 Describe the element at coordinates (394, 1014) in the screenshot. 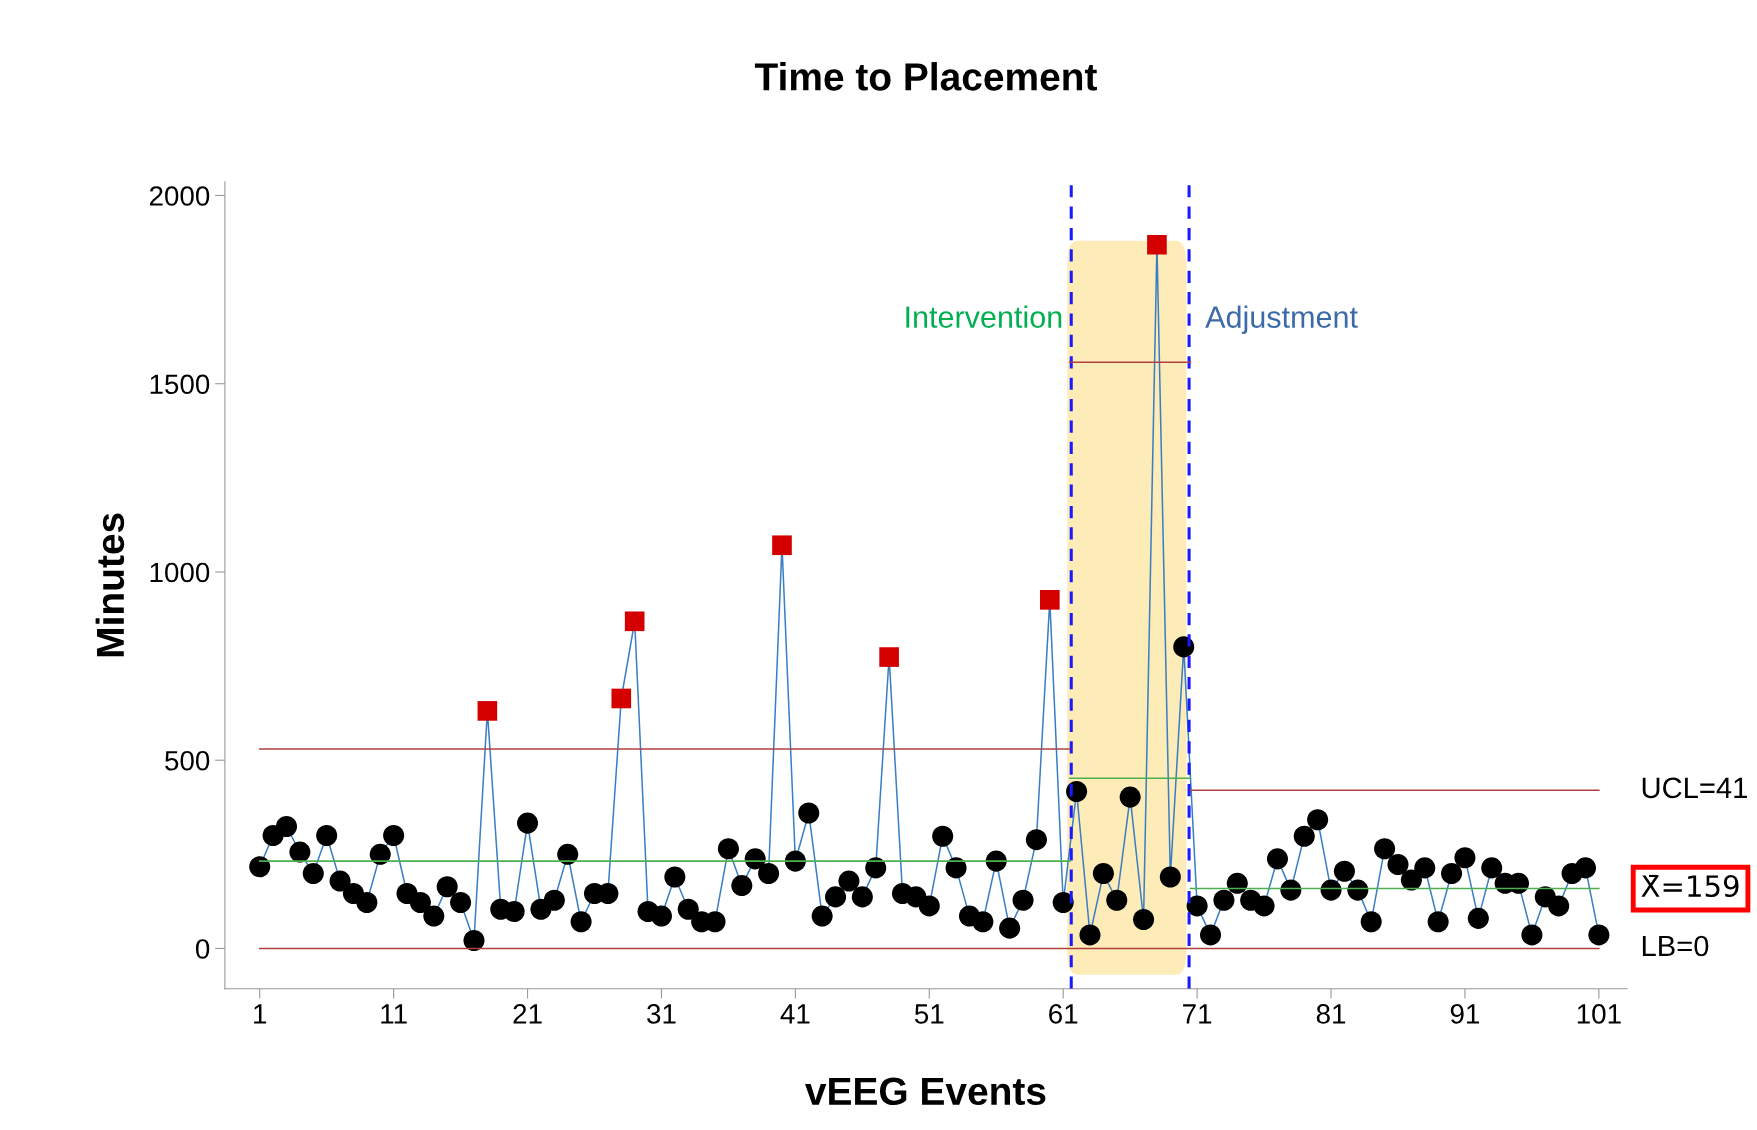

I see `x-tick-label: 11` at that location.